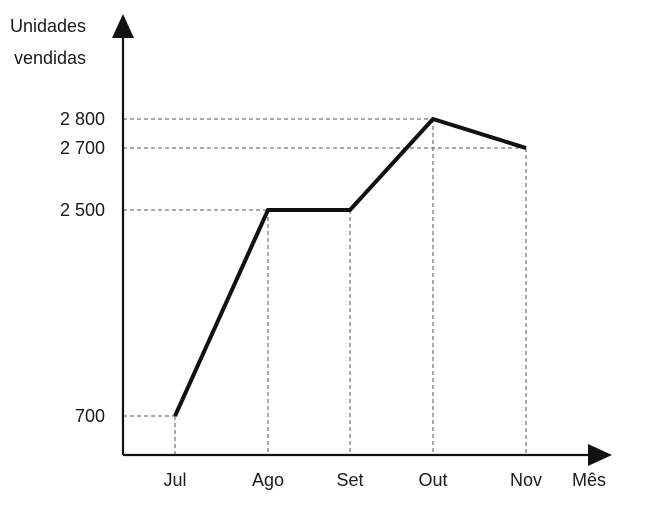  What do you see at coordinates (600, 455) in the screenshot?
I see `x-axis-arrowhead` at bounding box center [600, 455].